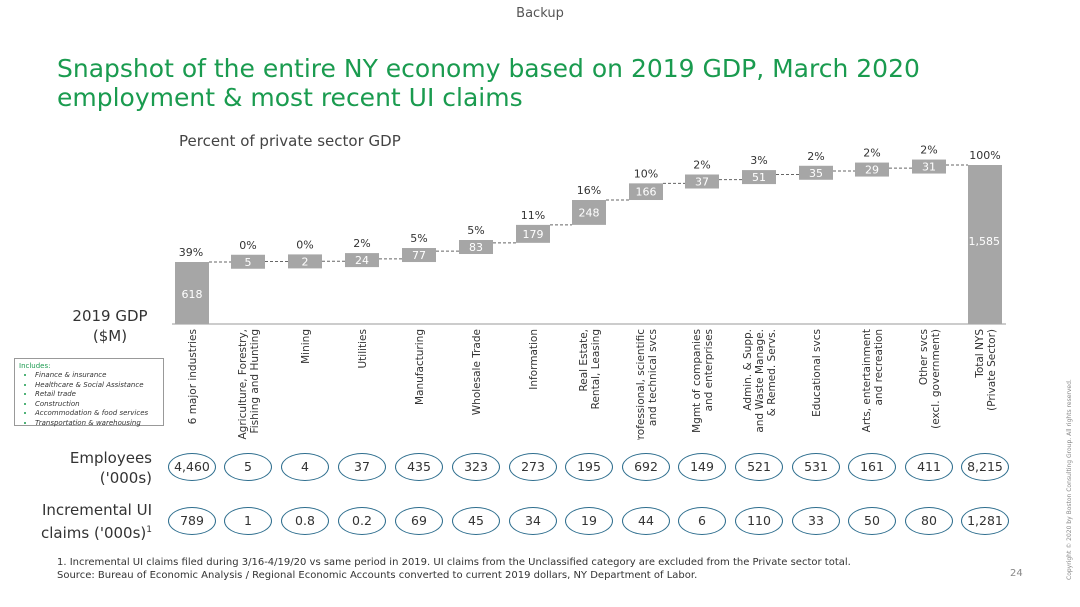 The image size is (1080, 607). What do you see at coordinates (533, 521) in the screenshot?
I see `ui-claims-value: 34` at bounding box center [533, 521].